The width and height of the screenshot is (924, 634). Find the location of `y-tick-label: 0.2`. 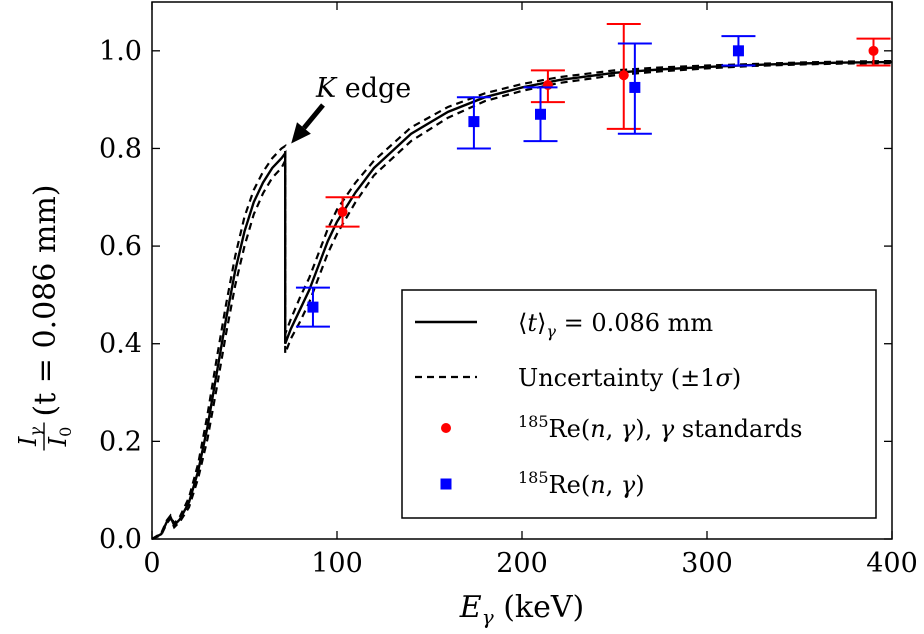

y-tick-label: 0.2 is located at coordinates (120, 441).